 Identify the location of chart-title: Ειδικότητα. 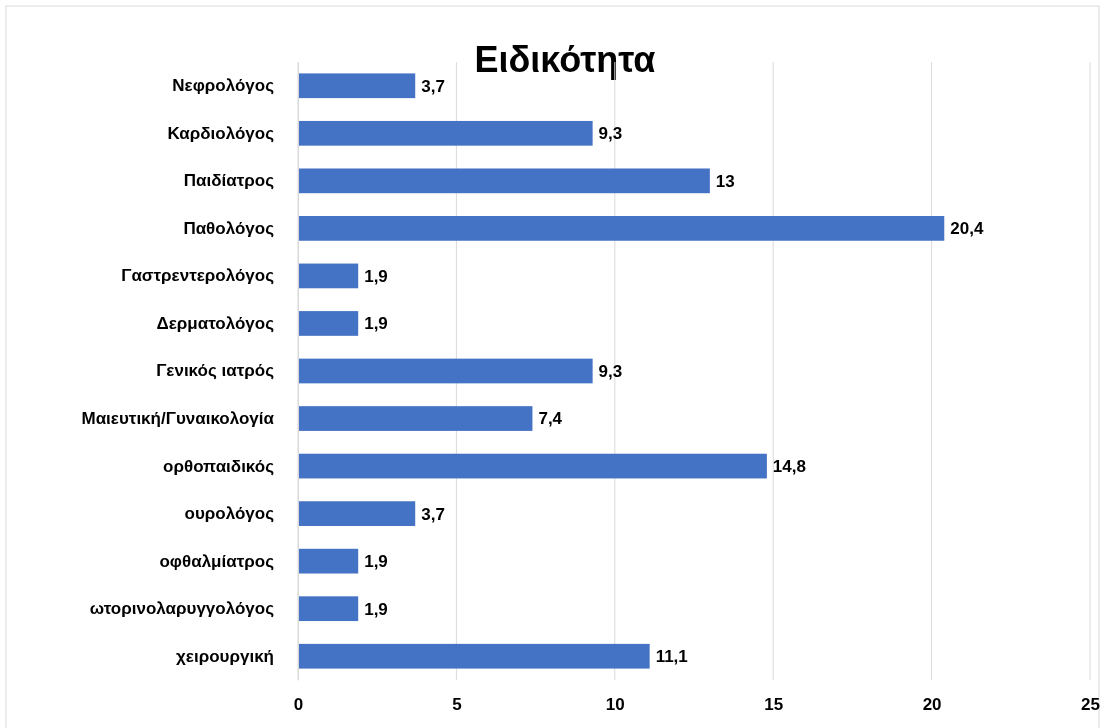
(565, 59).